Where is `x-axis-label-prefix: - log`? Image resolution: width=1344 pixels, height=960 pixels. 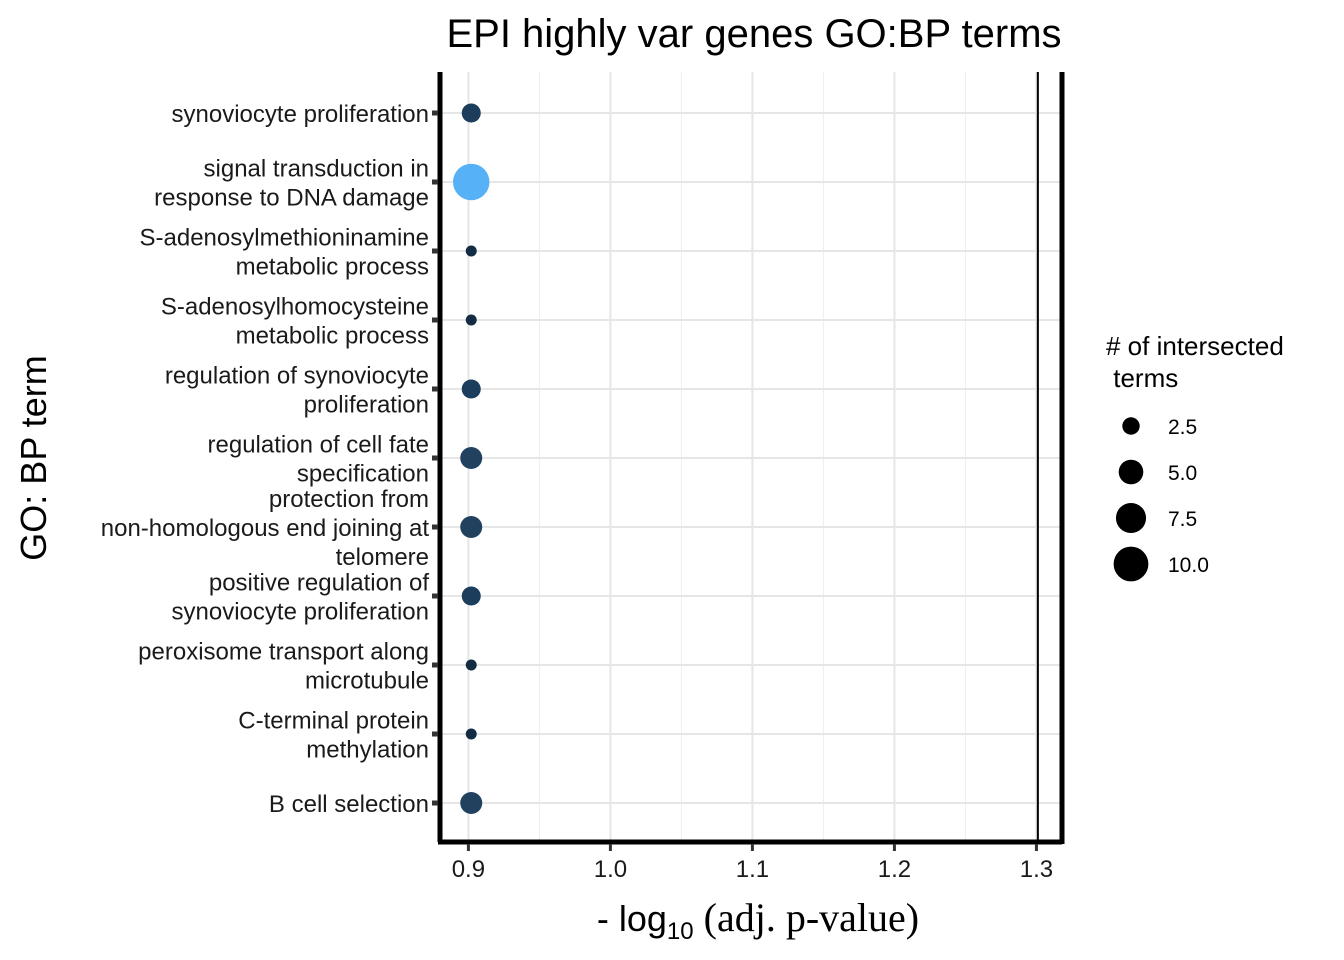
x-axis-label-prefix: - log is located at coordinates (631, 918).